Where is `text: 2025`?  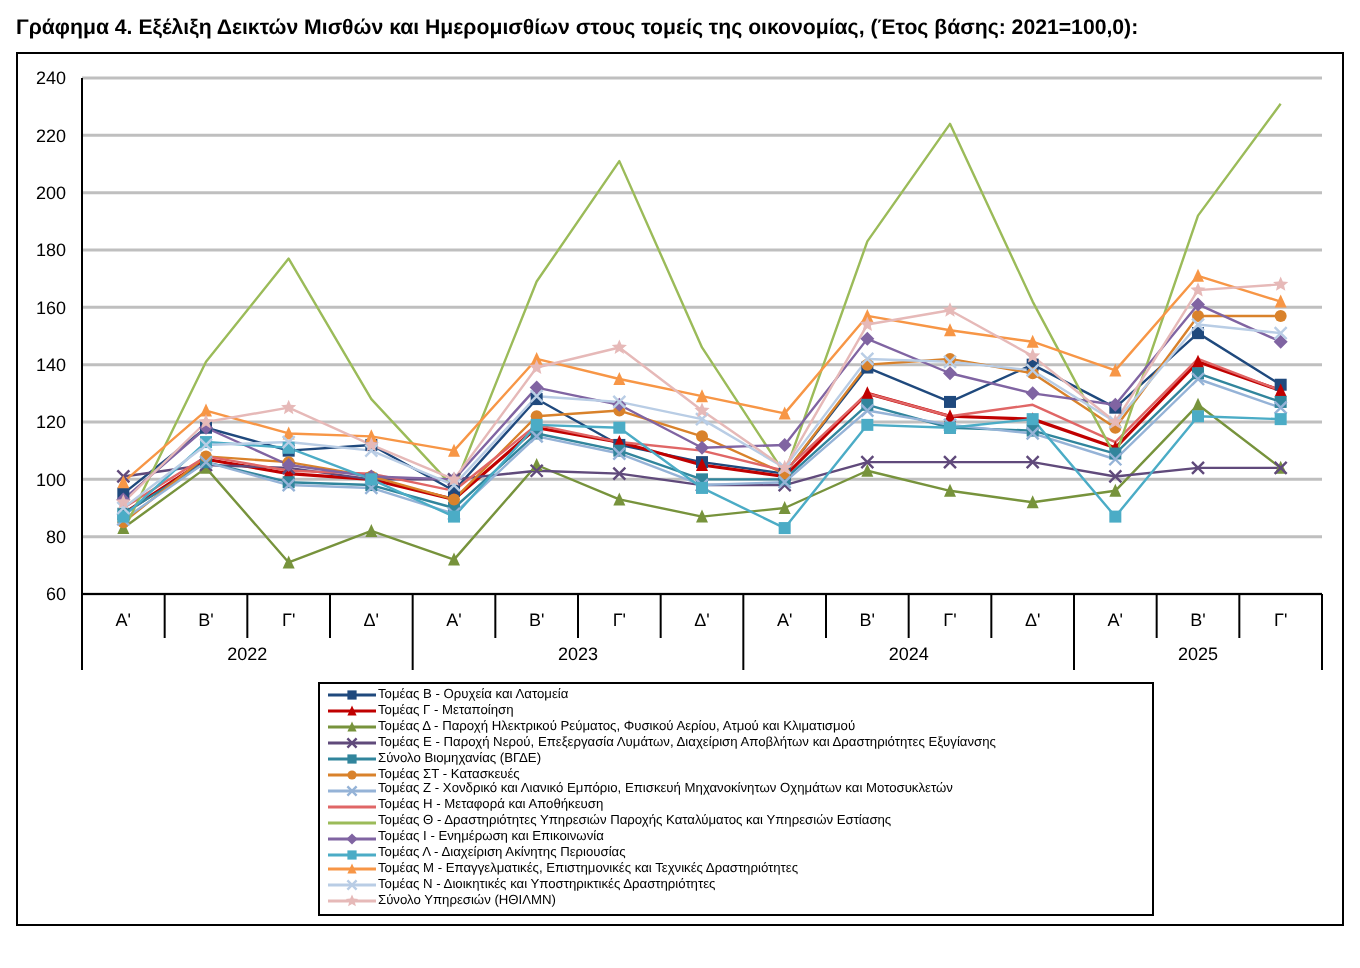 text: 2025 is located at coordinates (1198, 654).